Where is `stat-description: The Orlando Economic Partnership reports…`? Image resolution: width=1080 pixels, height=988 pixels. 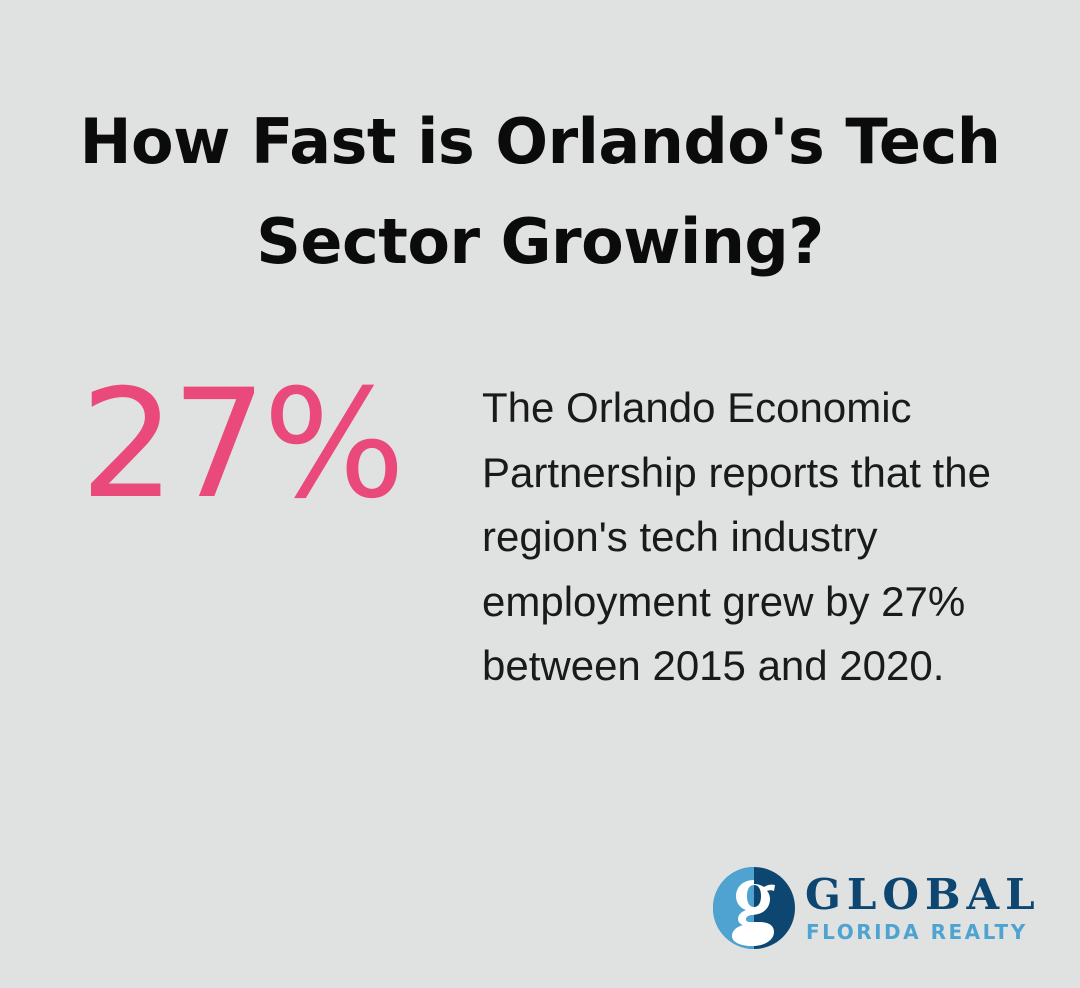
stat-description: The Orlando Economic Partnership reports… is located at coordinates (736, 536).